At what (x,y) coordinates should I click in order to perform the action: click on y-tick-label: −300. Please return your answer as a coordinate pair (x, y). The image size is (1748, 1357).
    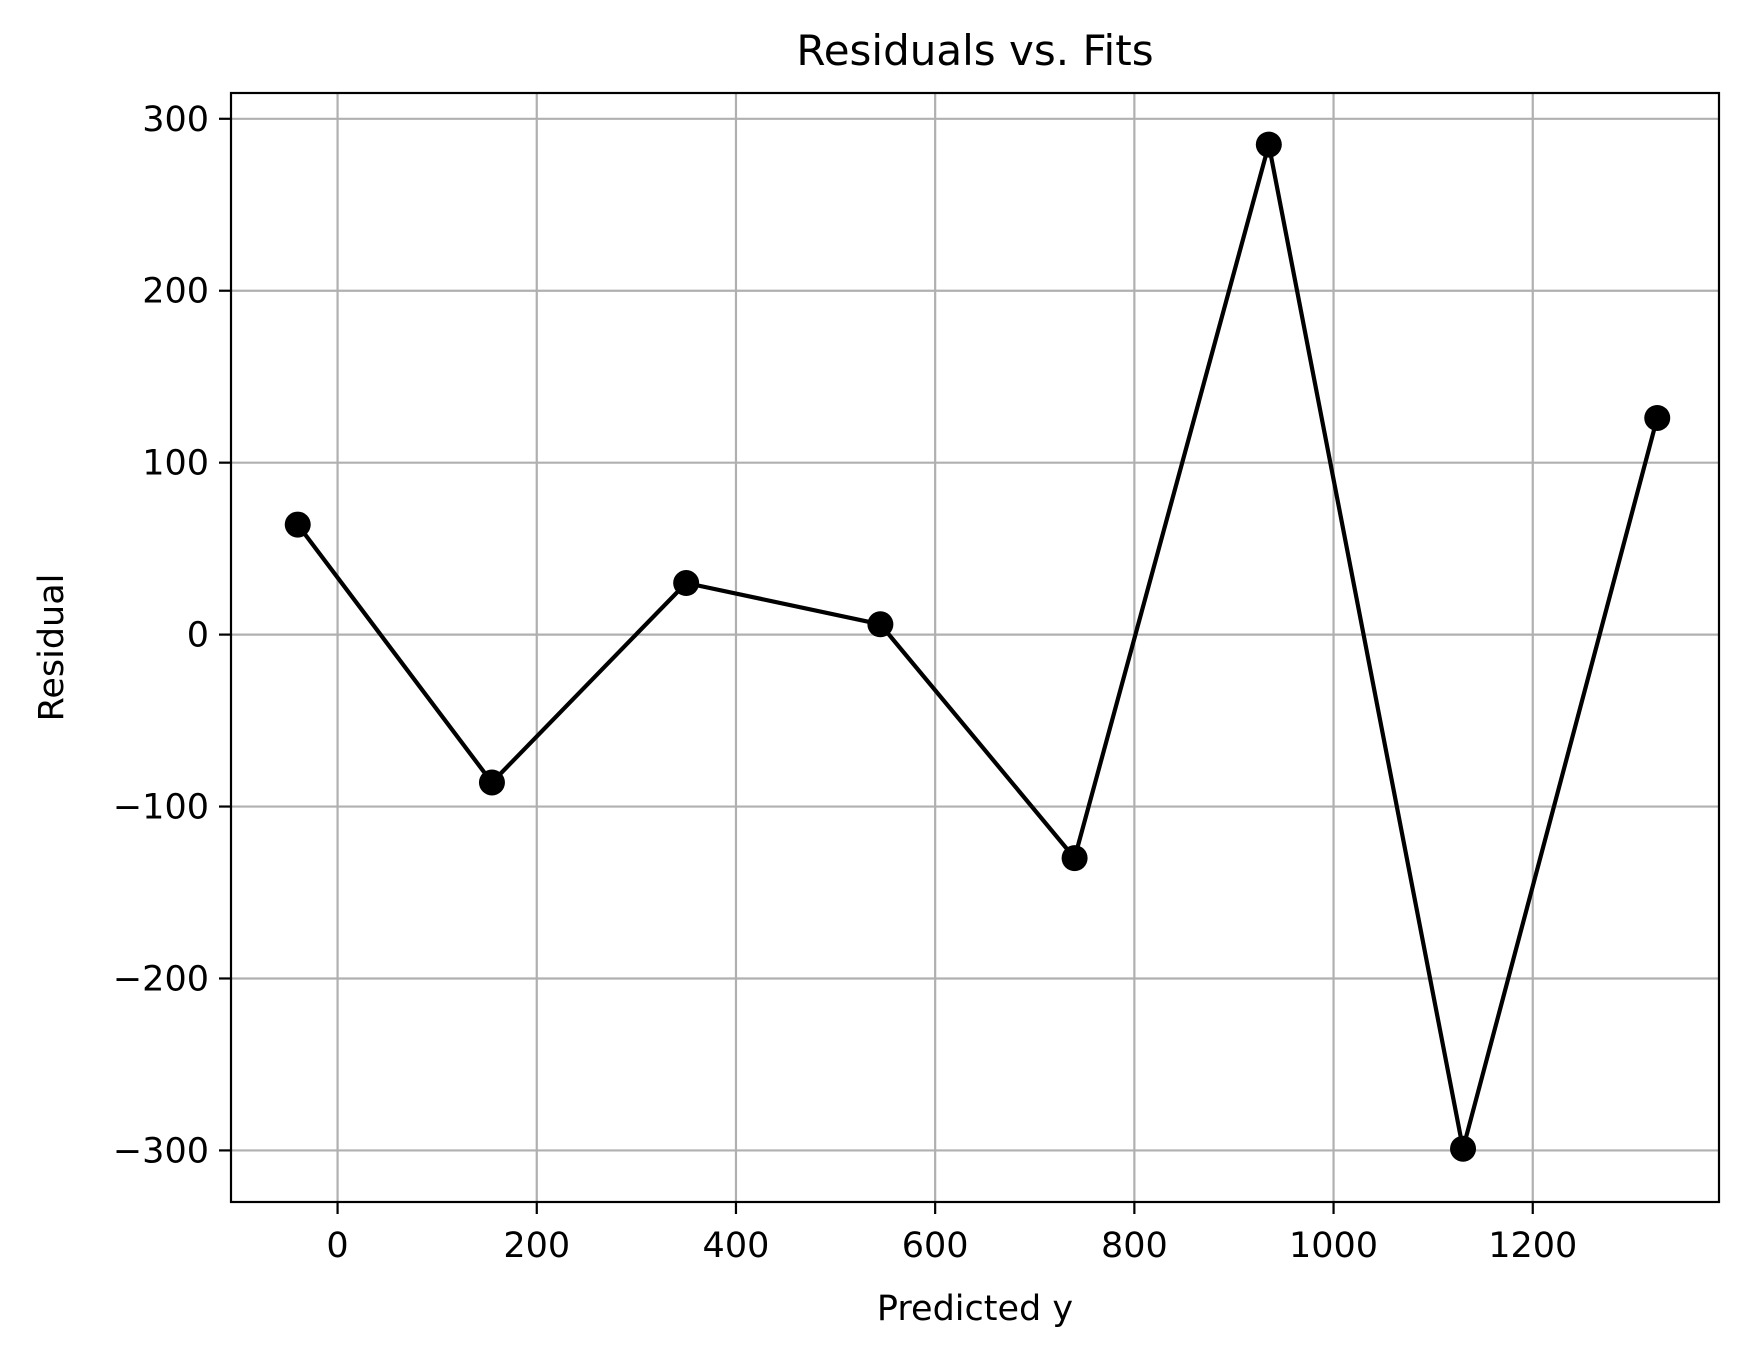
    Looking at the image, I should click on (161, 1151).